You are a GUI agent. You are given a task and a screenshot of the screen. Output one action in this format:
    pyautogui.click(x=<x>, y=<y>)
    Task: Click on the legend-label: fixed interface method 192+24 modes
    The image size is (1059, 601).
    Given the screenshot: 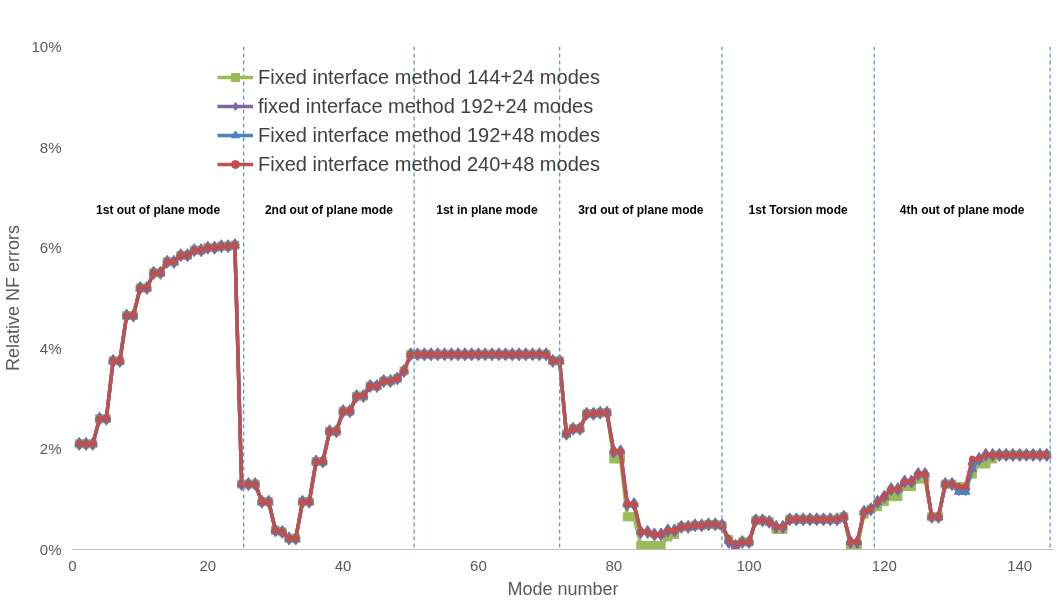 What is the action you would take?
    pyautogui.click(x=426, y=106)
    